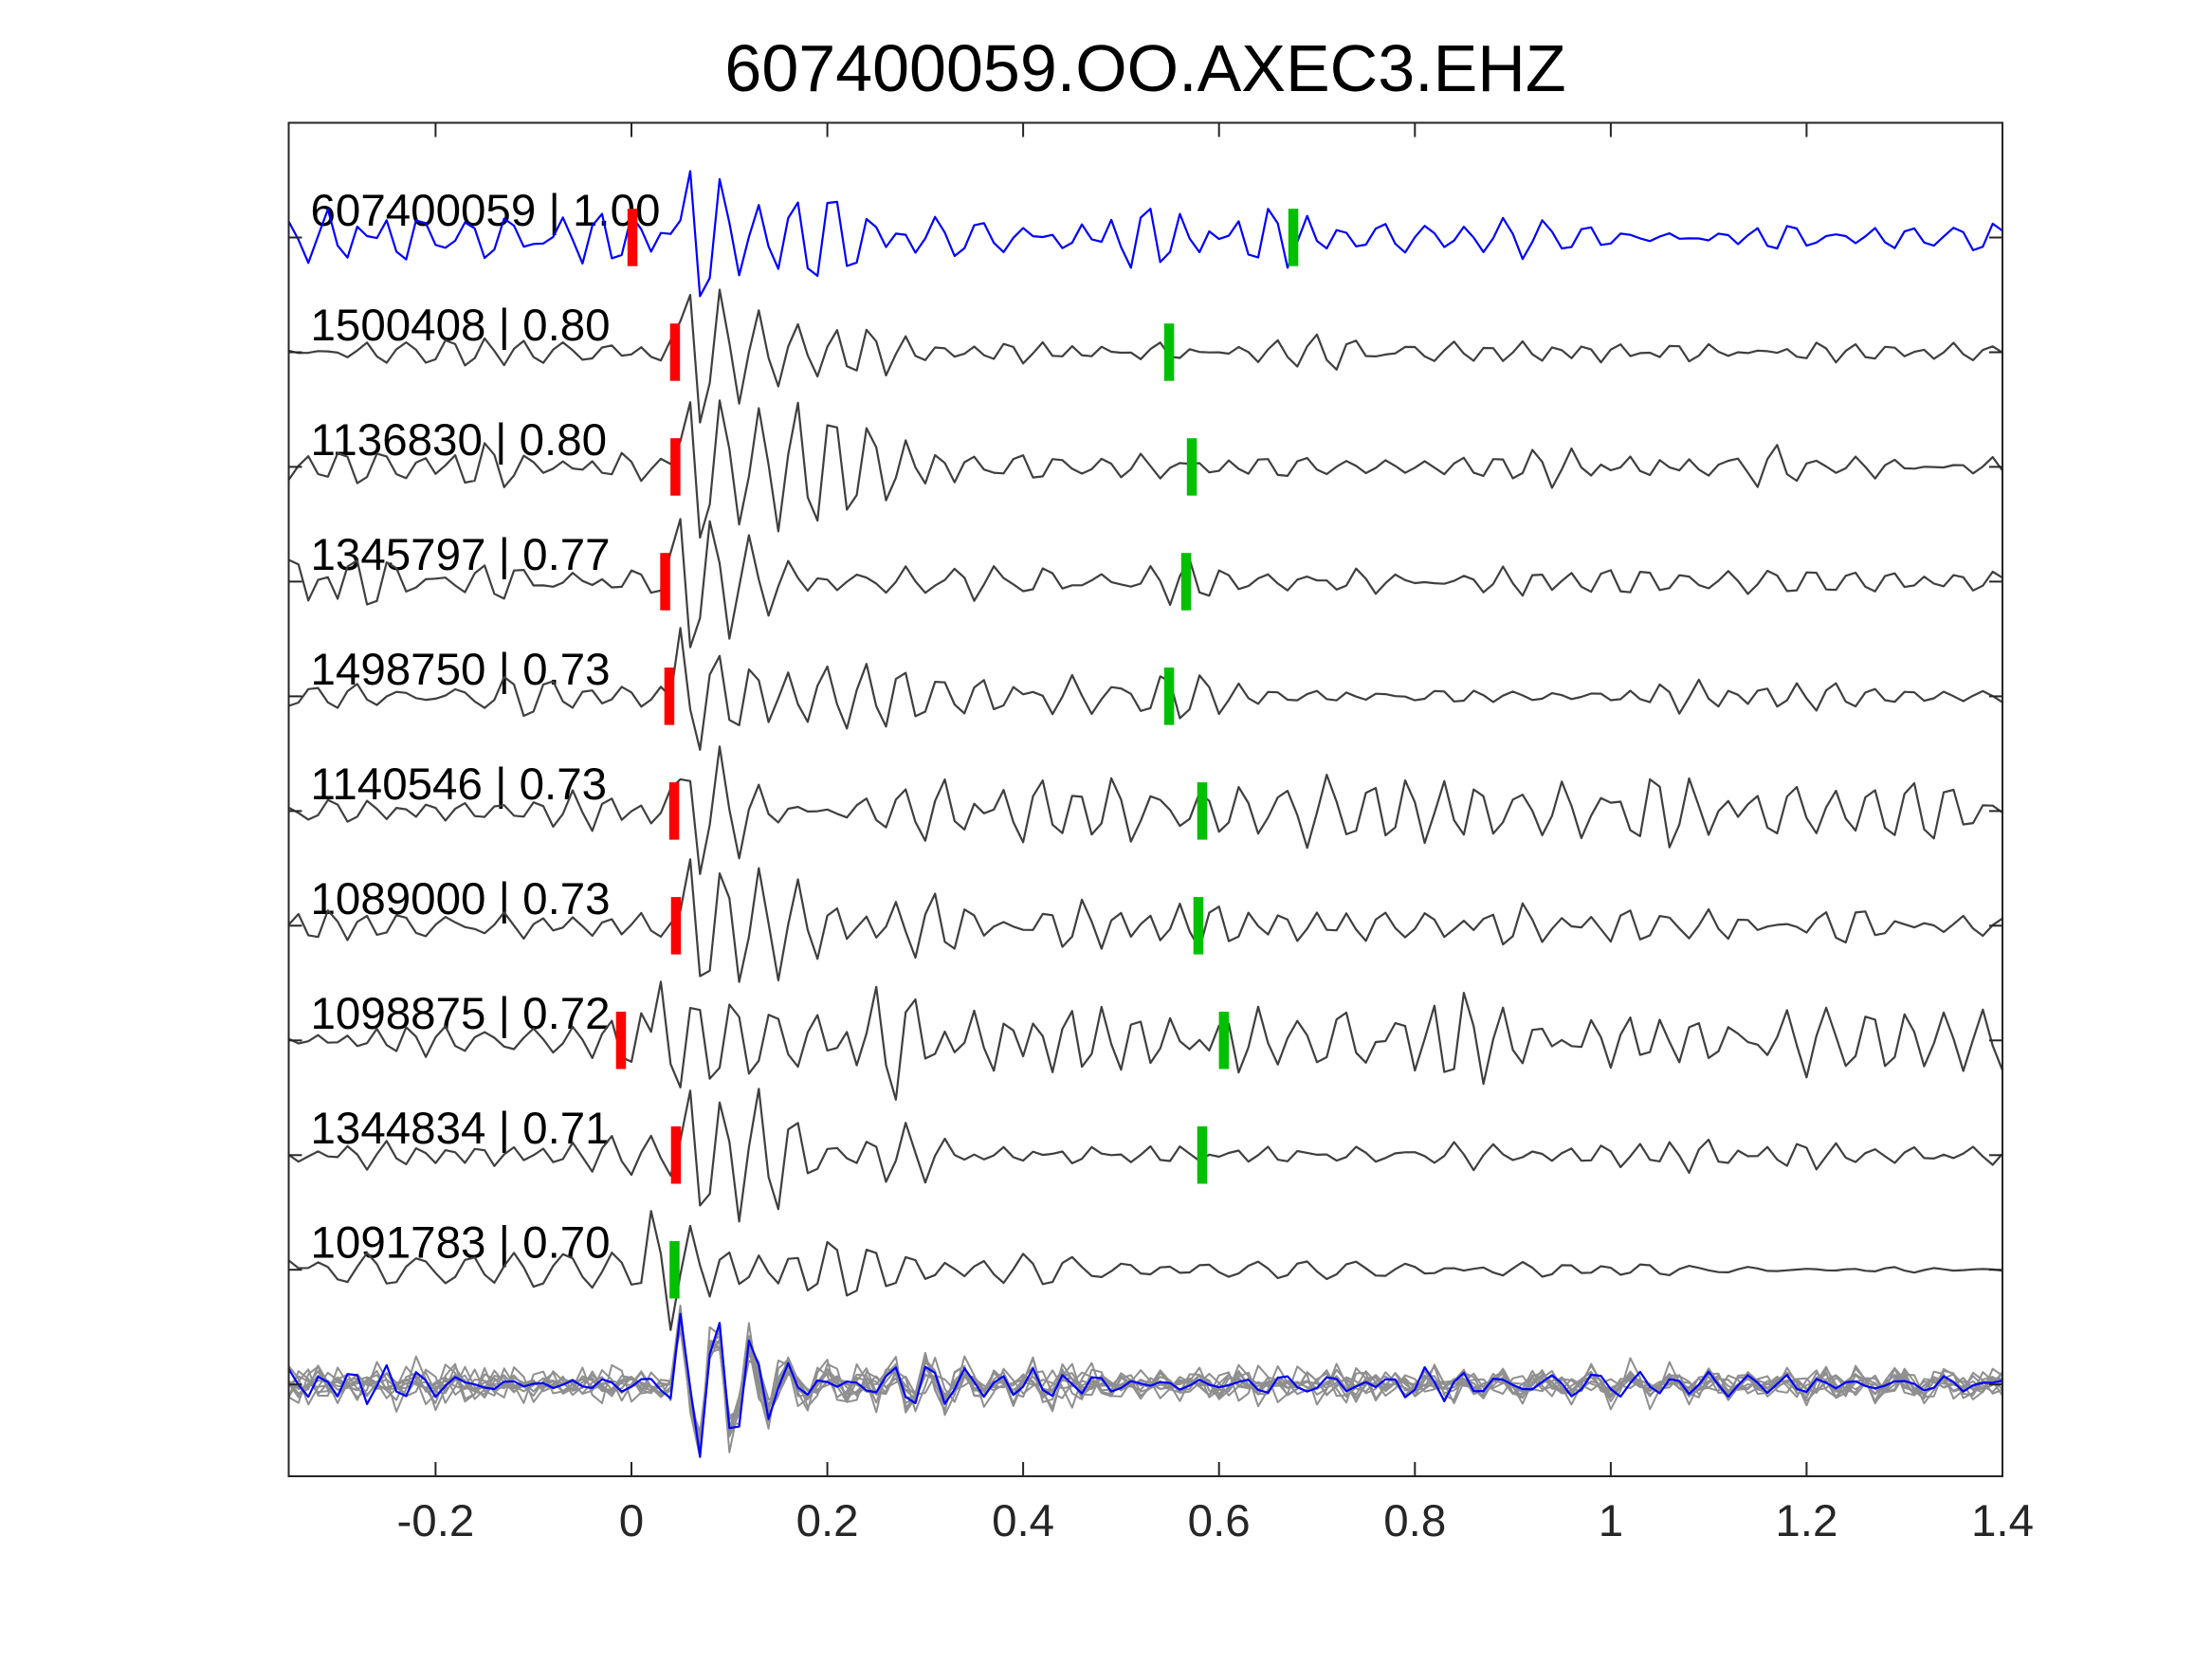 The image size is (2212, 1664). What do you see at coordinates (435, 1521) in the screenshot?
I see `svg-text: -0.2` at bounding box center [435, 1521].